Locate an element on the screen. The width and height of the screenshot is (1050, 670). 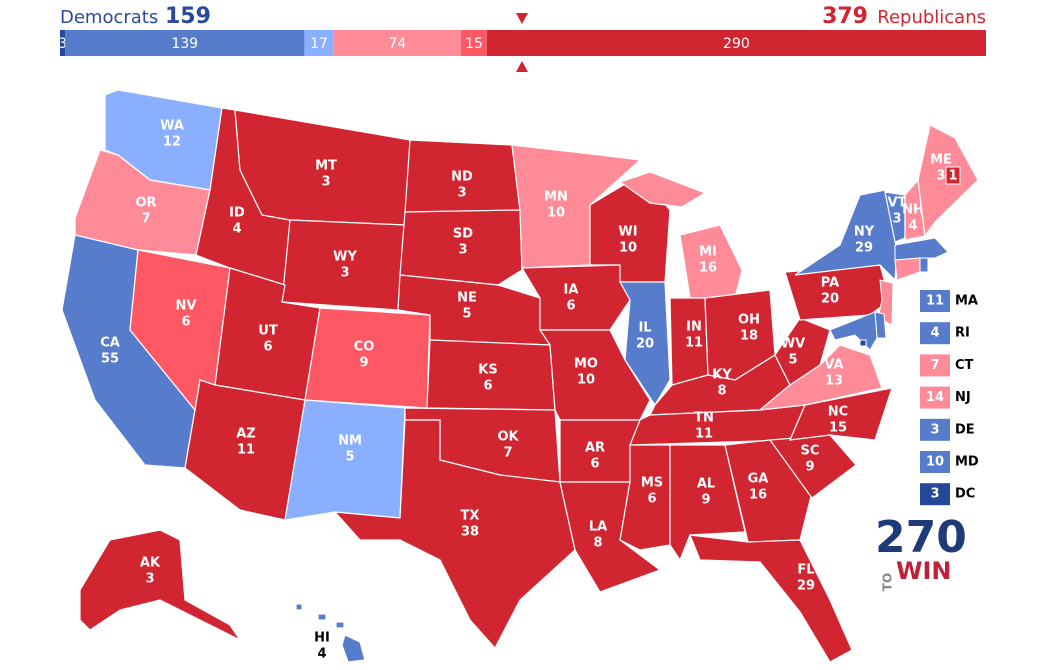
bar-segment-label: 15 is located at coordinates (474, 44).